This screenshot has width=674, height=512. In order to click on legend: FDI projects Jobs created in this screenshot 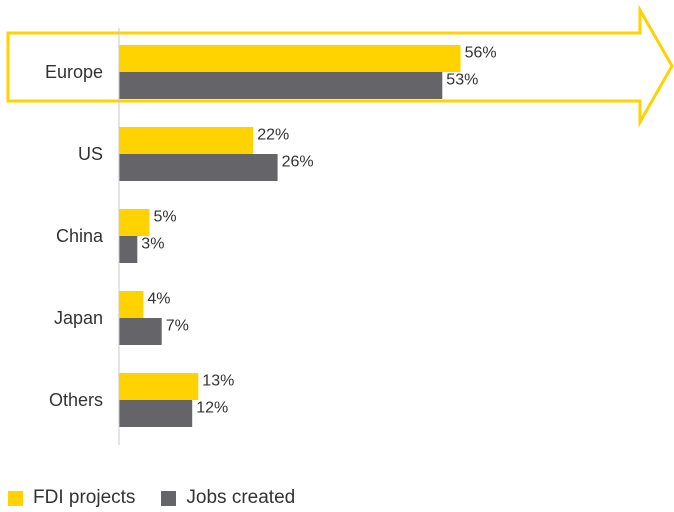, I will do `click(164, 498)`.